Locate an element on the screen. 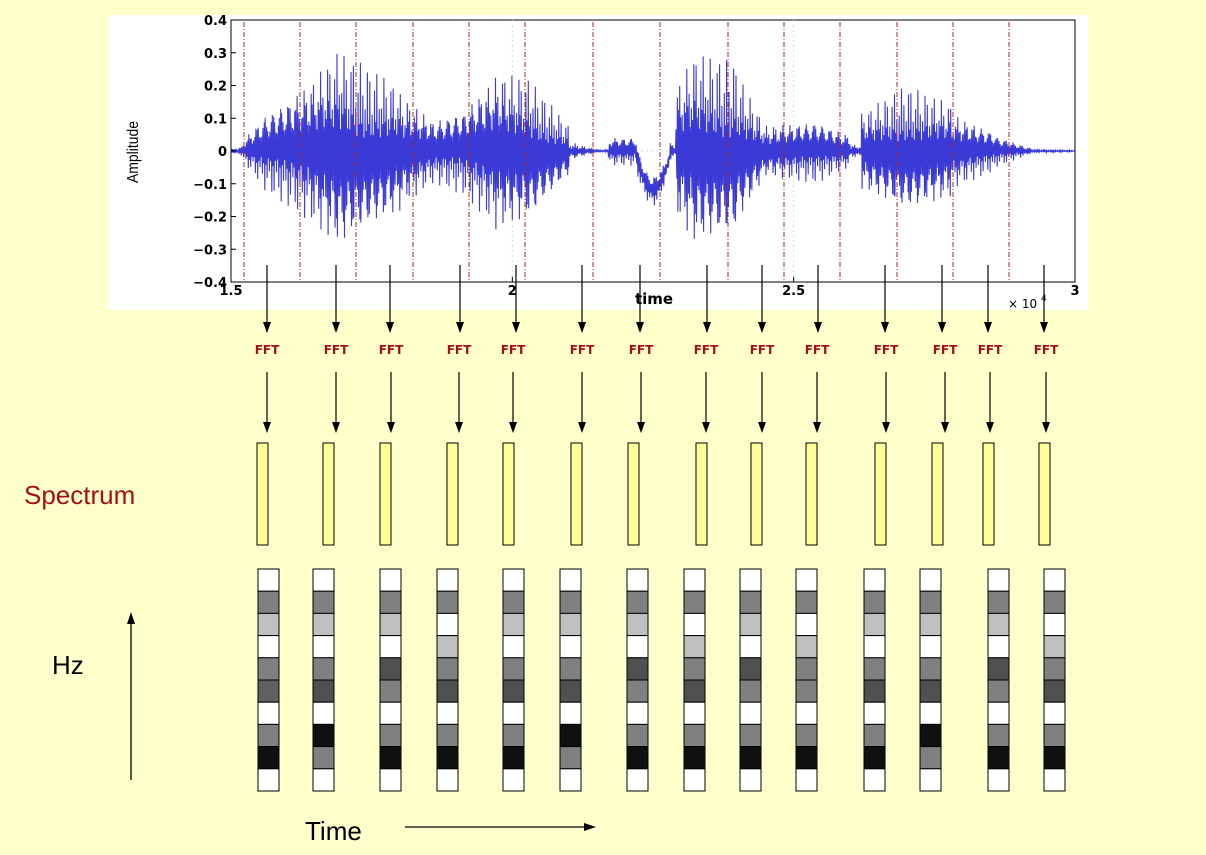  y-tick-labels: 0.4 0.3 0.2 0.1 0 −0.1 −0.2 −0.3 −0.4 is located at coordinates (214, 152).